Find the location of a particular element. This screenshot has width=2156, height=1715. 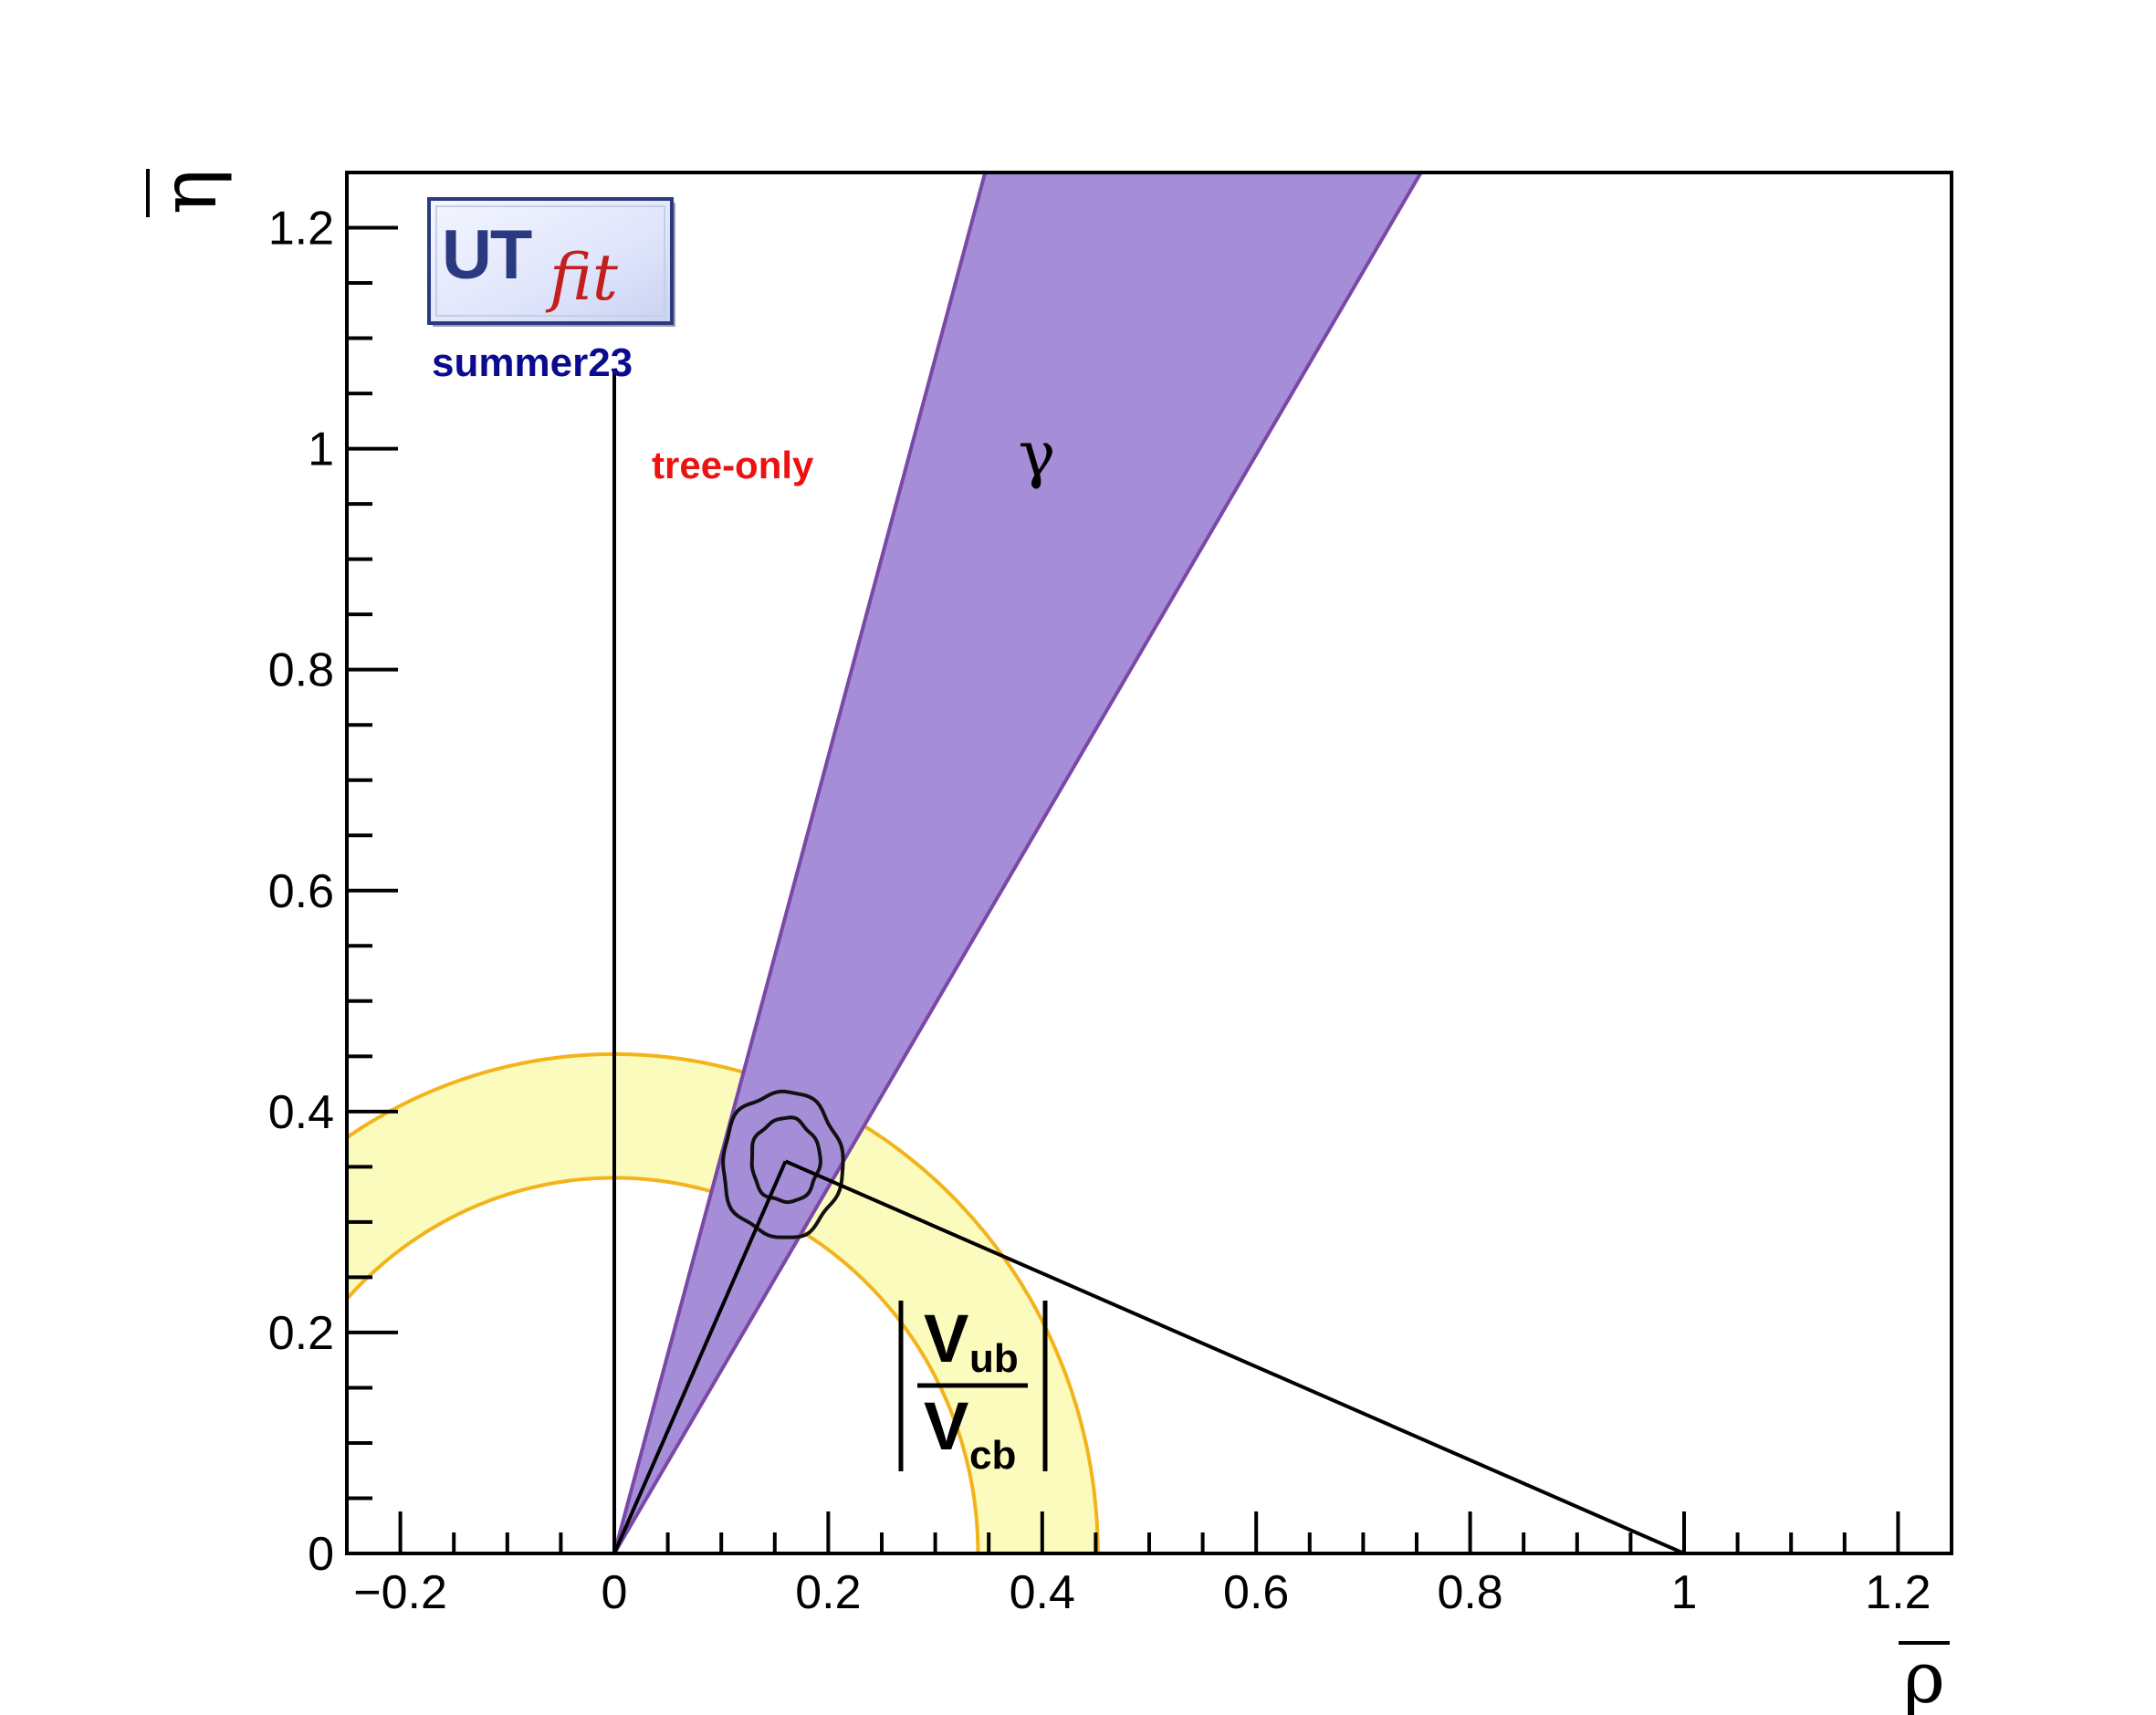

y-axis-tick-labels: 0 0.2 0.4 0.6 0.8 1 1.2 is located at coordinates (301, 892).